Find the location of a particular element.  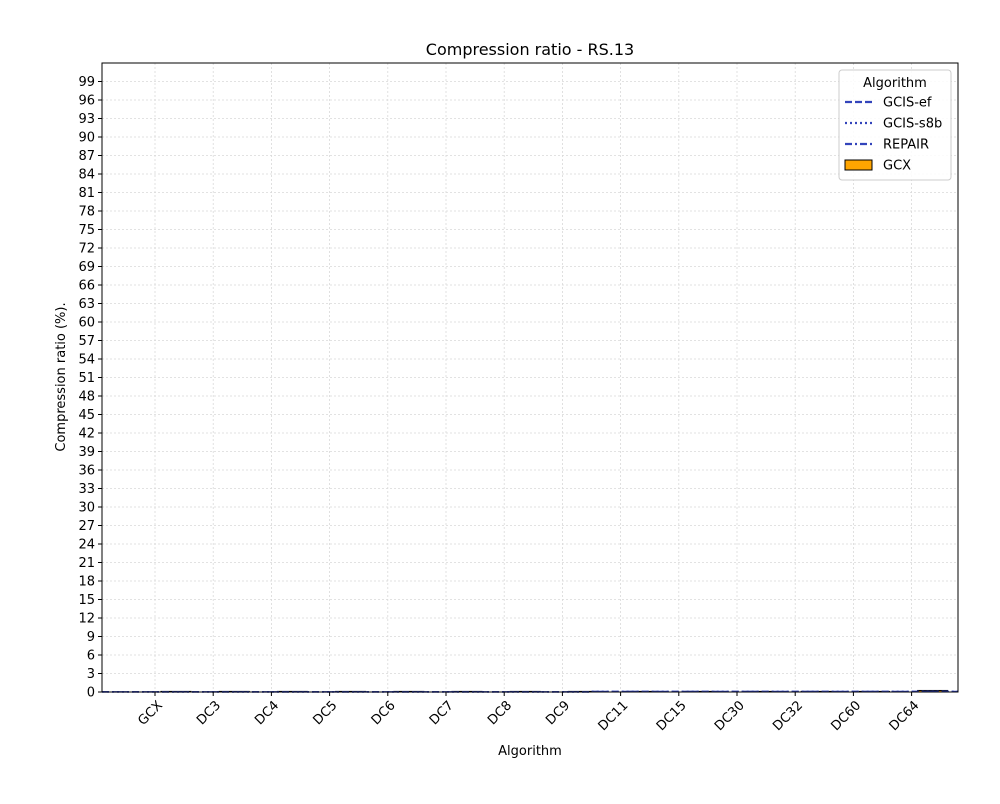

y-tick-label: 45 is located at coordinates (86, 415).